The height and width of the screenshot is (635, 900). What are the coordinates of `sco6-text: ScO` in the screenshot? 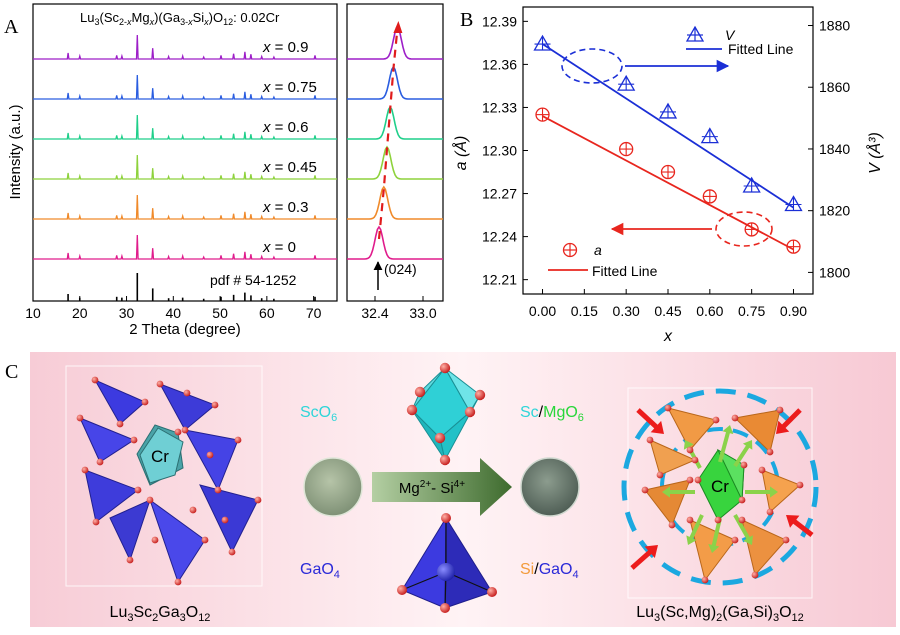 It's located at (315, 412).